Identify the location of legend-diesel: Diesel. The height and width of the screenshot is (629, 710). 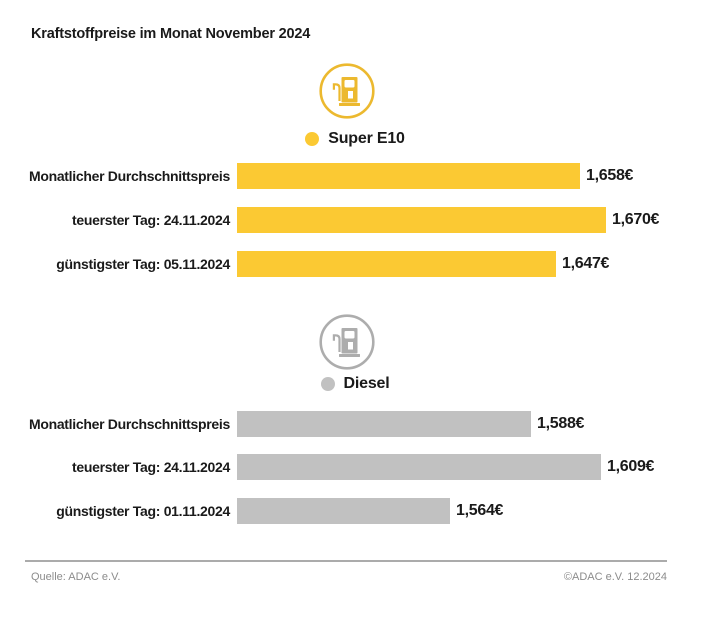
(355, 383).